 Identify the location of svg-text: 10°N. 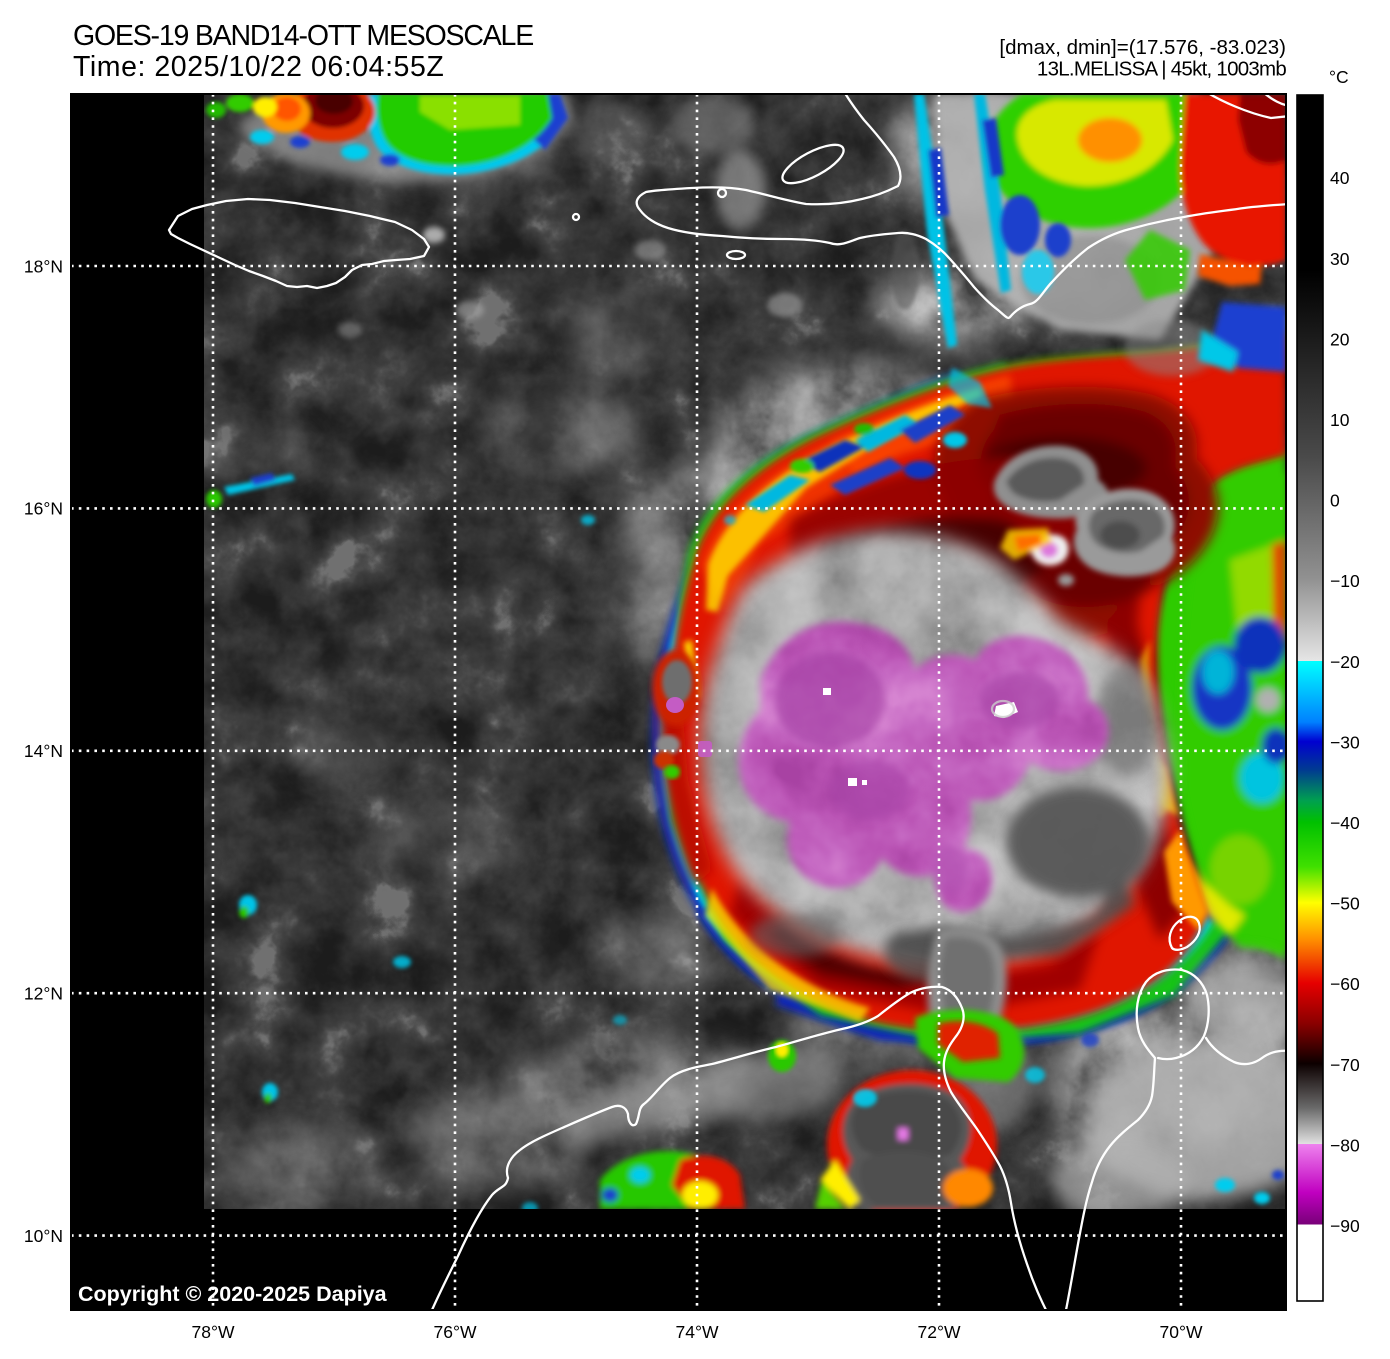
(43, 1236).